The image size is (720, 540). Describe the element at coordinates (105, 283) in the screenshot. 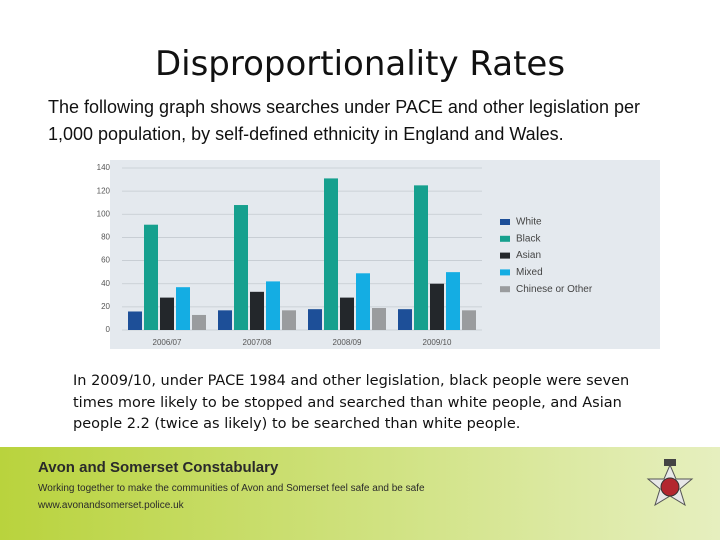

I see `y-tick-label: 40` at that location.